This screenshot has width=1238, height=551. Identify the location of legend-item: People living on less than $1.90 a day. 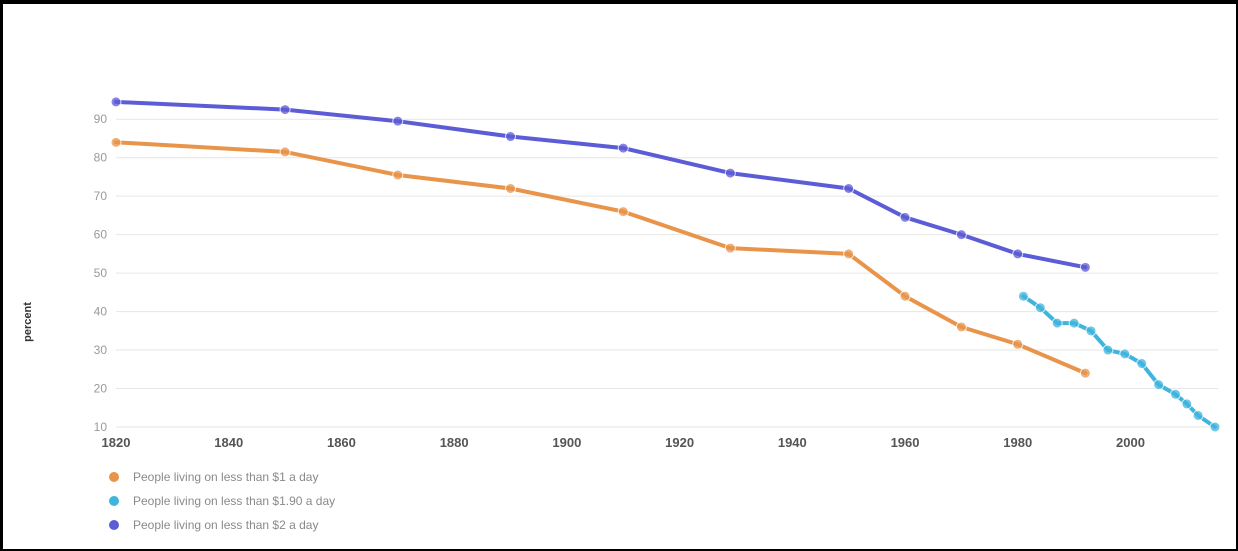
(222, 501).